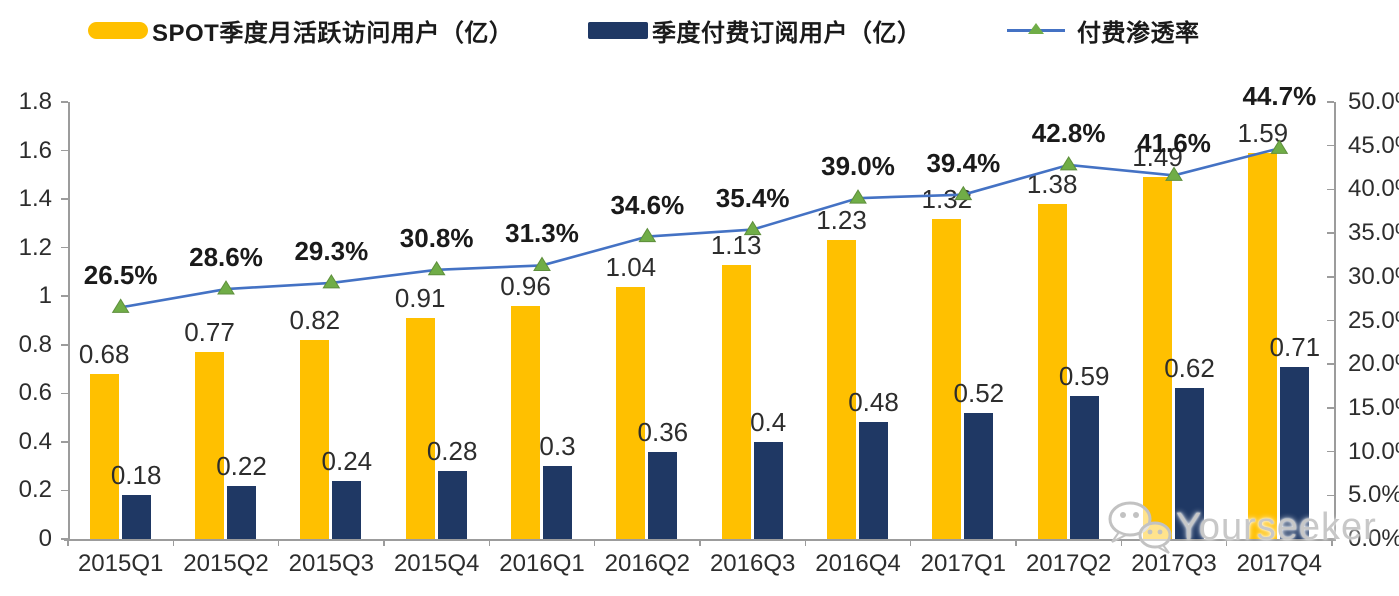 This screenshot has width=1399, height=596. I want to click on y-axis-left-label: 0.6, so click(35, 393).